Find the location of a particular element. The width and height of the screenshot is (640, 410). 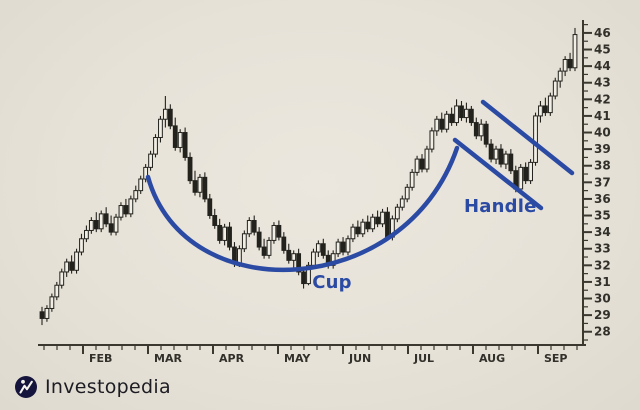

handle-lower-line is located at coordinates (498, 174).